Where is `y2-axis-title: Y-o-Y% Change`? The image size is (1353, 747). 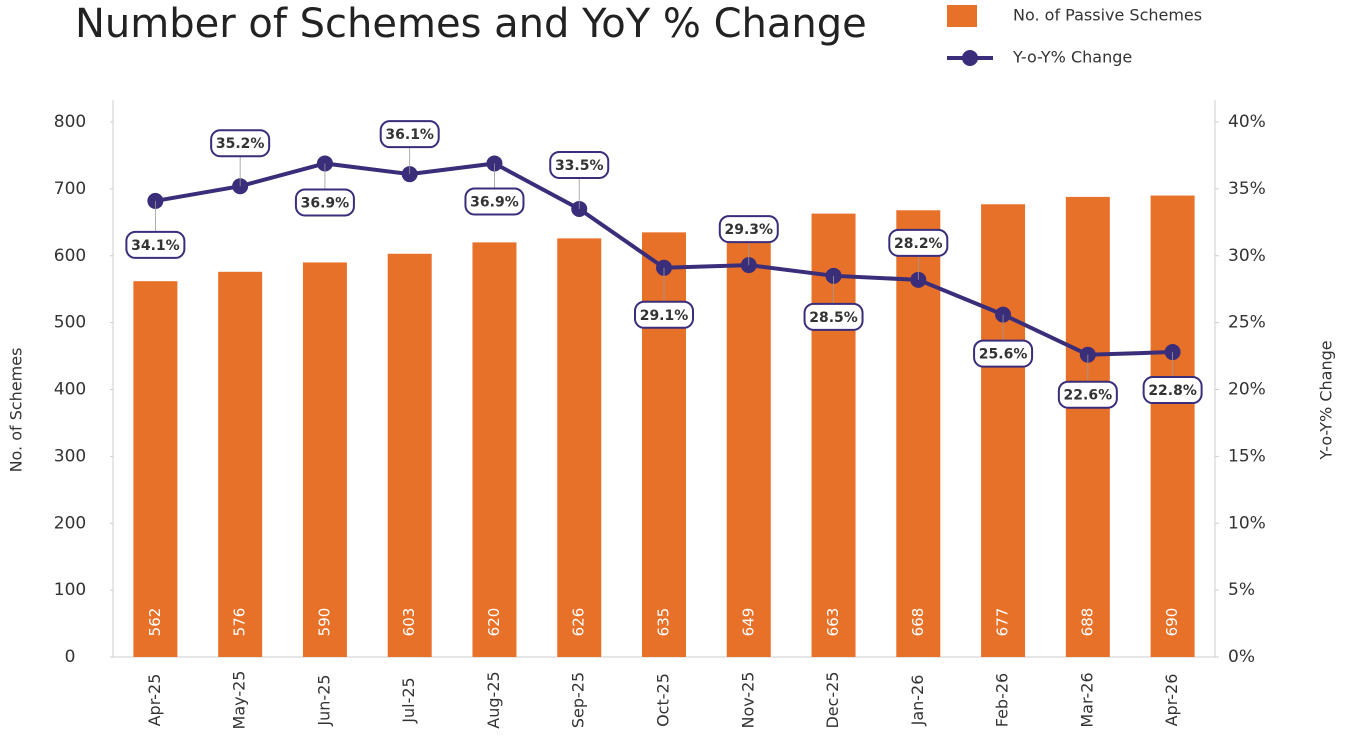 y2-axis-title: Y-o-Y% Change is located at coordinates (1326, 400).